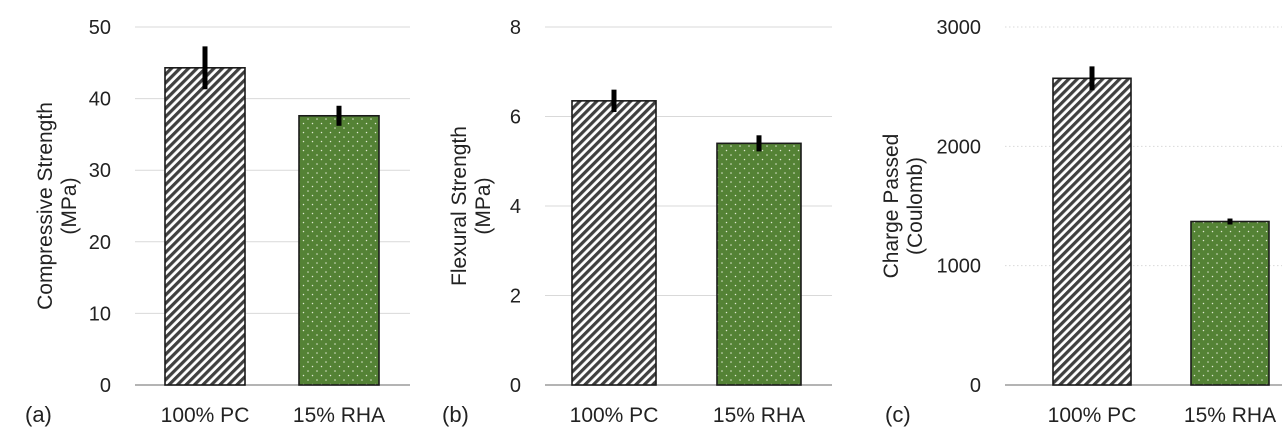  What do you see at coordinates (891, 206) in the screenshot?
I see `y-axis-title-line: Charge Passed` at bounding box center [891, 206].